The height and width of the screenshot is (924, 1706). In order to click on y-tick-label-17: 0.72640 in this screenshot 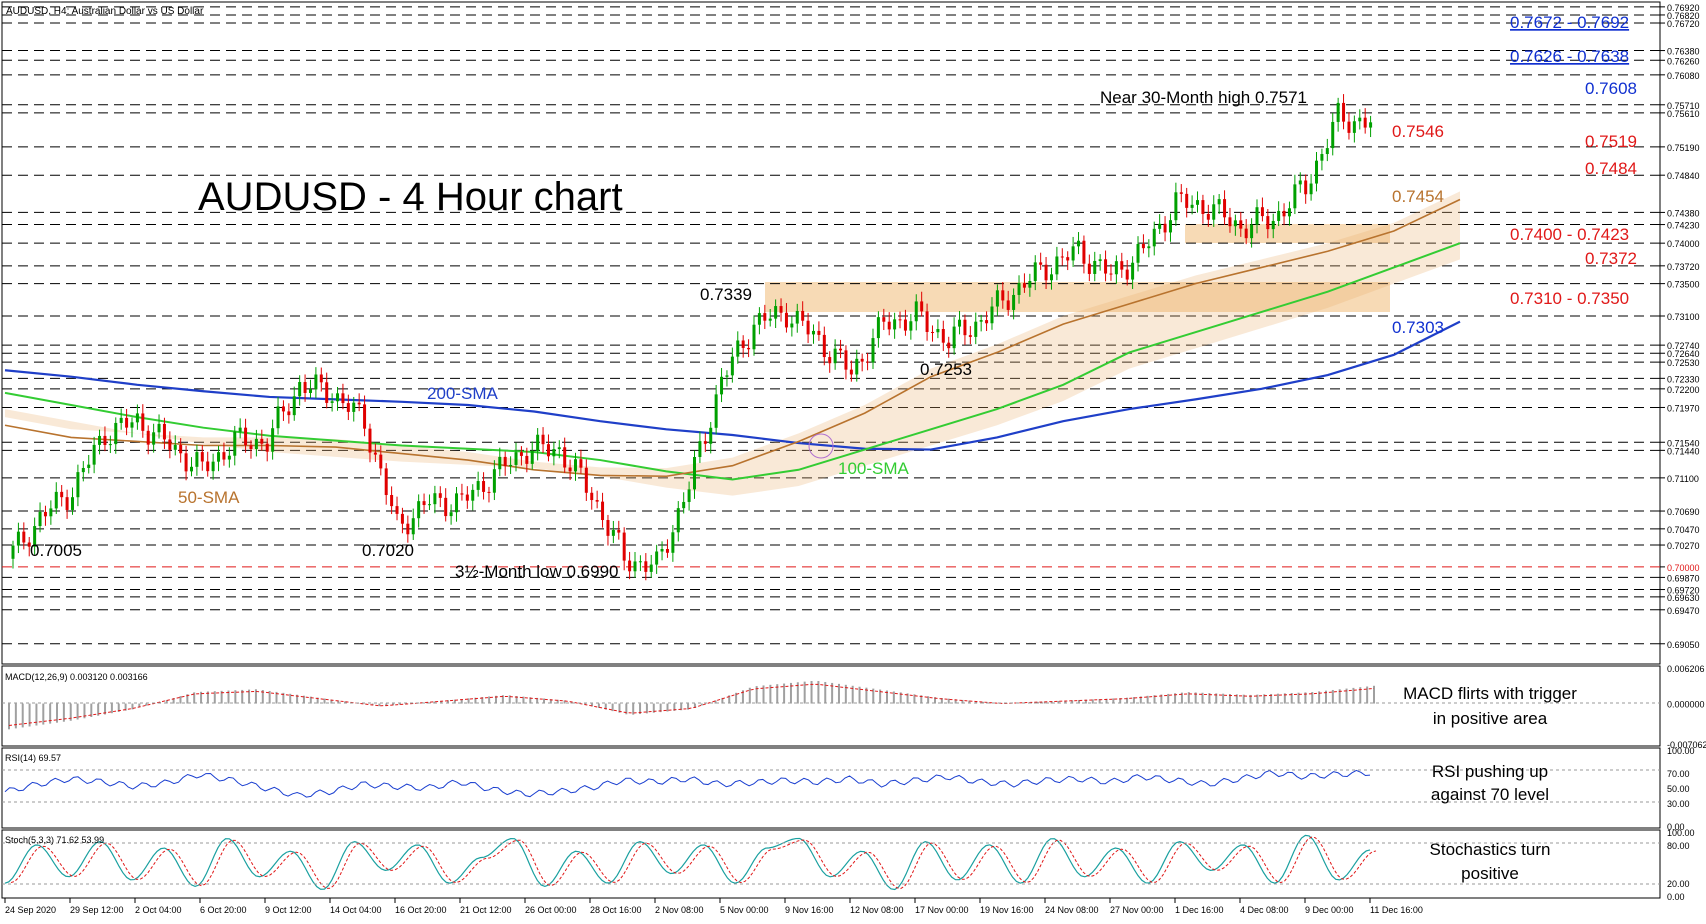, I will do `click(1683, 354)`.